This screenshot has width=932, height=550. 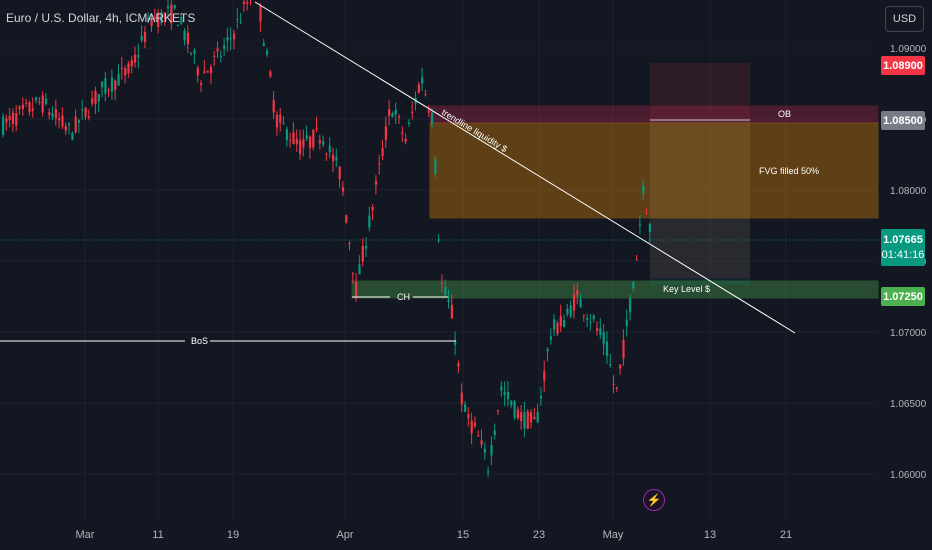 I want to click on time-axis-label: Apr, so click(x=344, y=535).